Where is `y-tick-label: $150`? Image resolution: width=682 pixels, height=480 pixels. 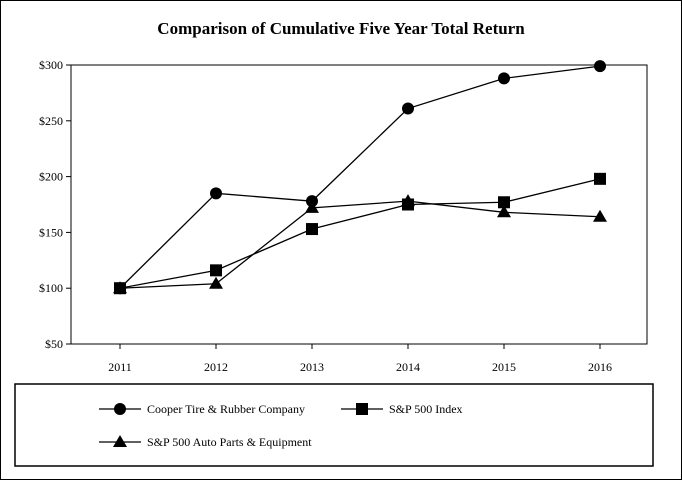
y-tick-label: $150 is located at coordinates (51, 232).